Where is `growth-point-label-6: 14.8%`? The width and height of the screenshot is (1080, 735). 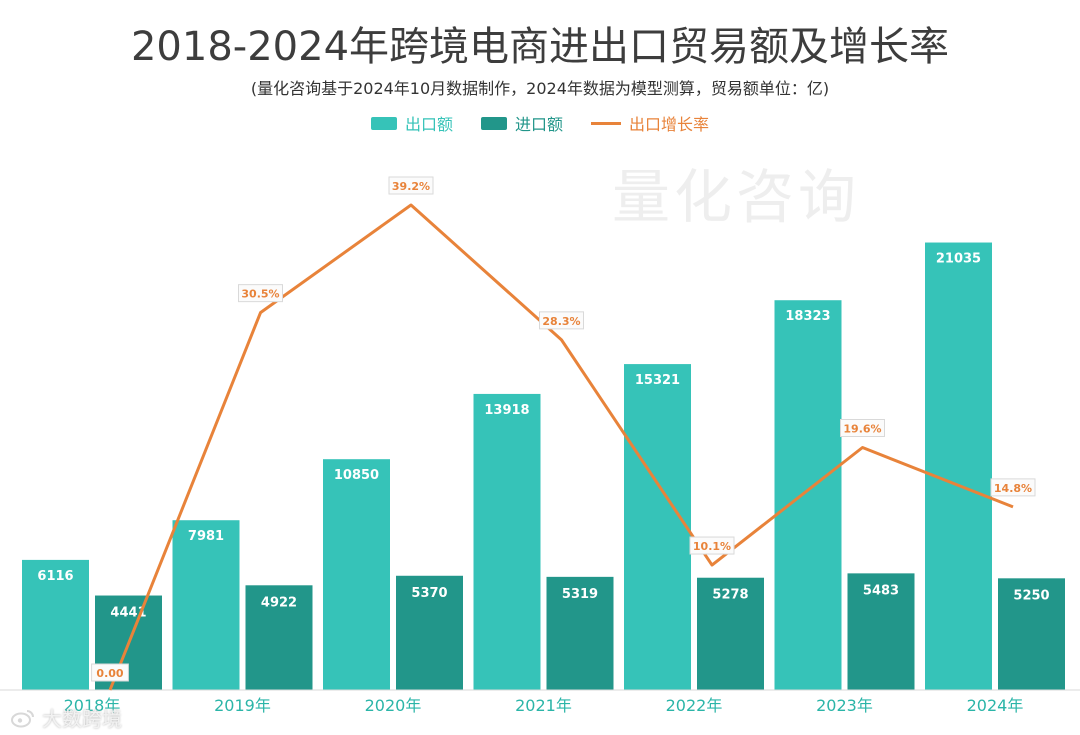 growth-point-label-6: 14.8% is located at coordinates (1013, 488).